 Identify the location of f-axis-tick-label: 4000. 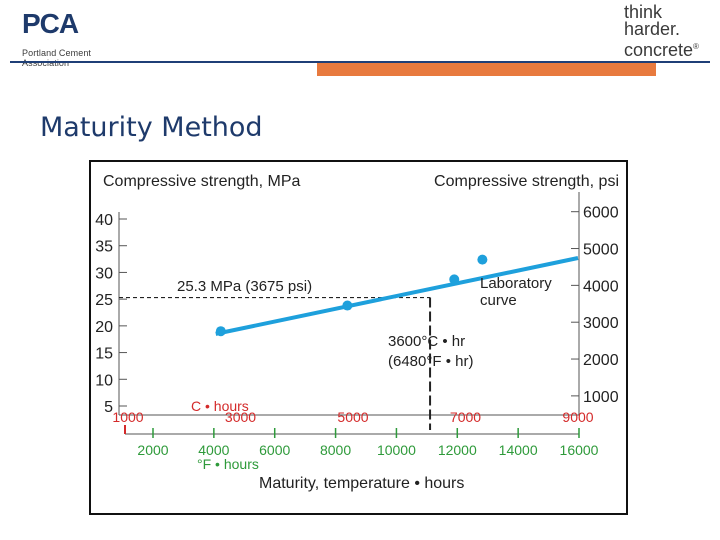
(213, 450).